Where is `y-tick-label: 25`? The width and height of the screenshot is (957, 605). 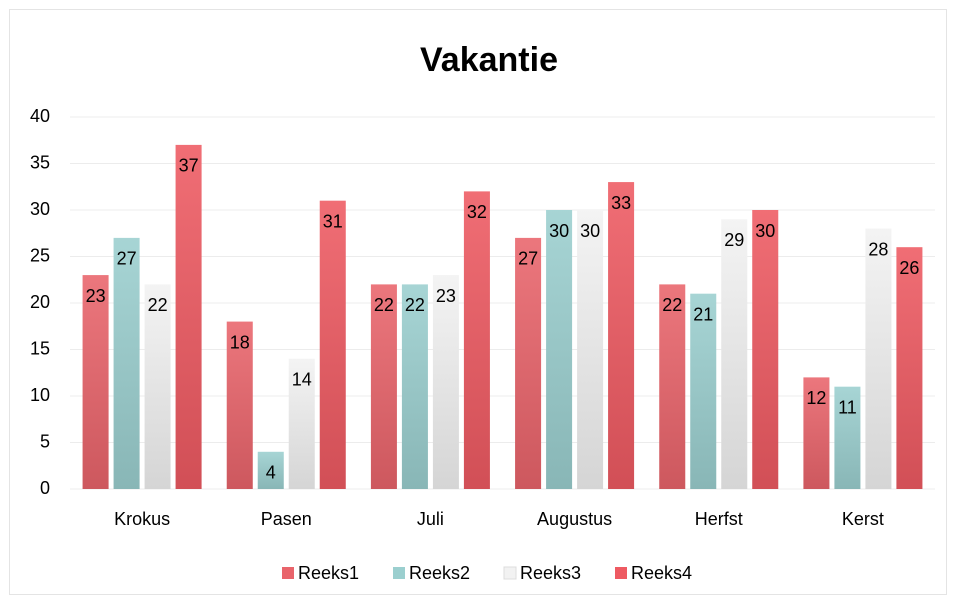 y-tick-label: 25 is located at coordinates (40, 255).